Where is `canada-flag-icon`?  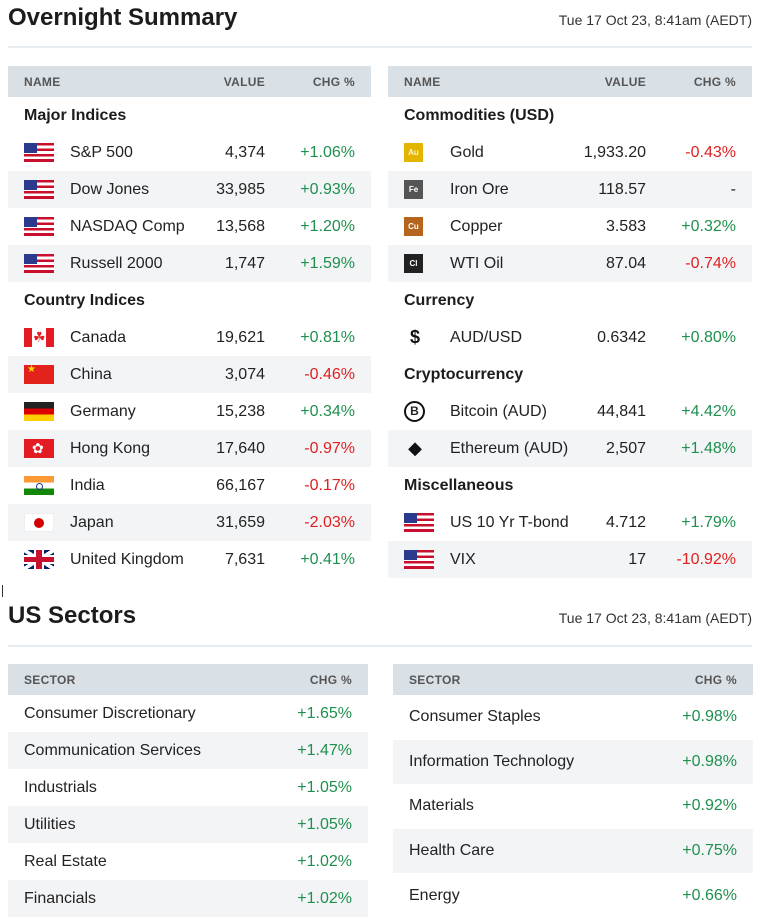 canada-flag-icon is located at coordinates (39, 337).